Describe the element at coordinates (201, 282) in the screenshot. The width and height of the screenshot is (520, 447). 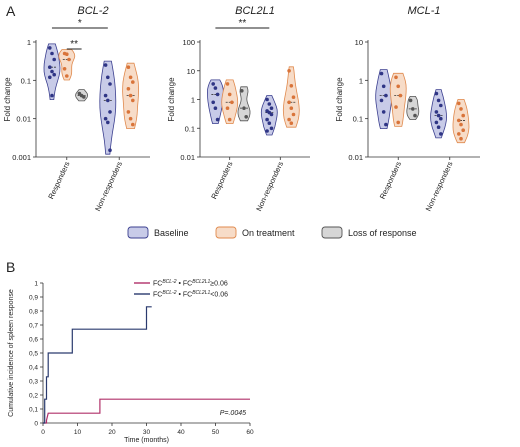
I see `b-legend-part-0-3: BCL2L1` at that location.